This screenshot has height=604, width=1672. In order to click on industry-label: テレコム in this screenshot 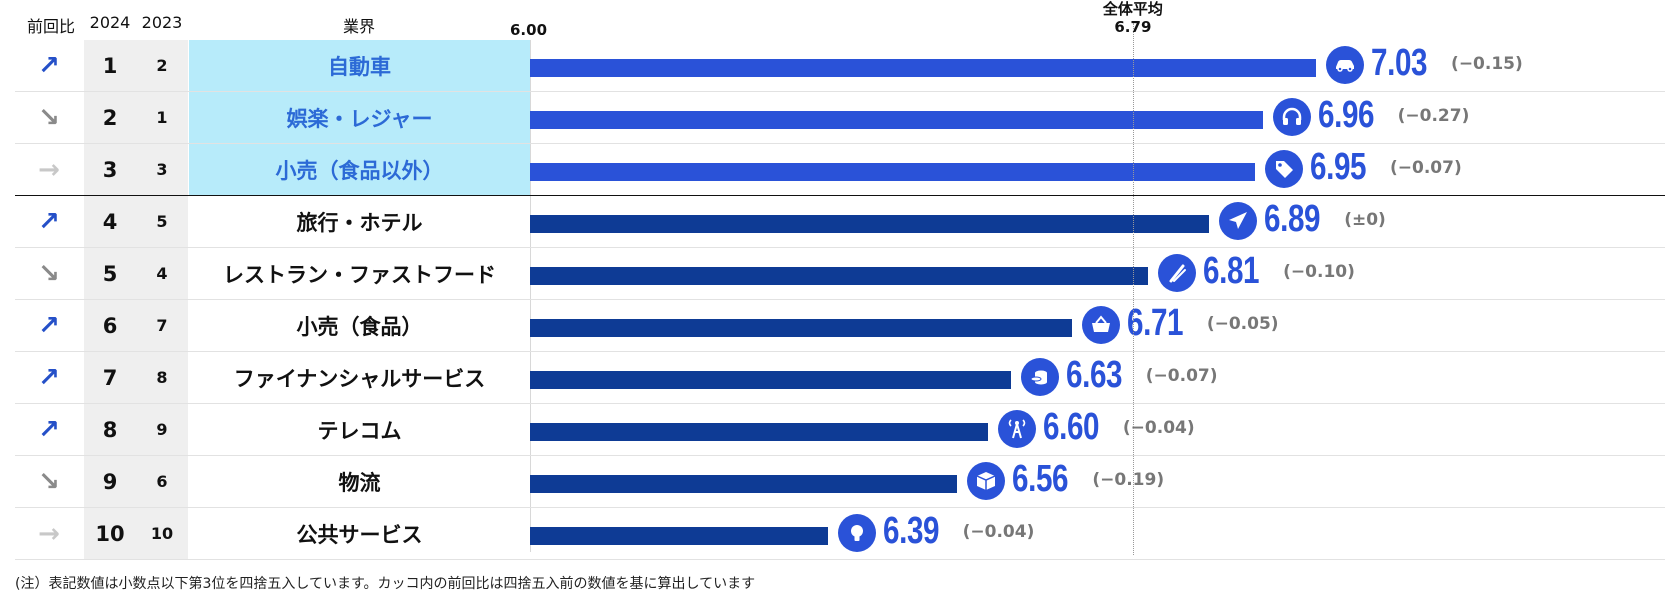, I will do `click(359, 430)`.